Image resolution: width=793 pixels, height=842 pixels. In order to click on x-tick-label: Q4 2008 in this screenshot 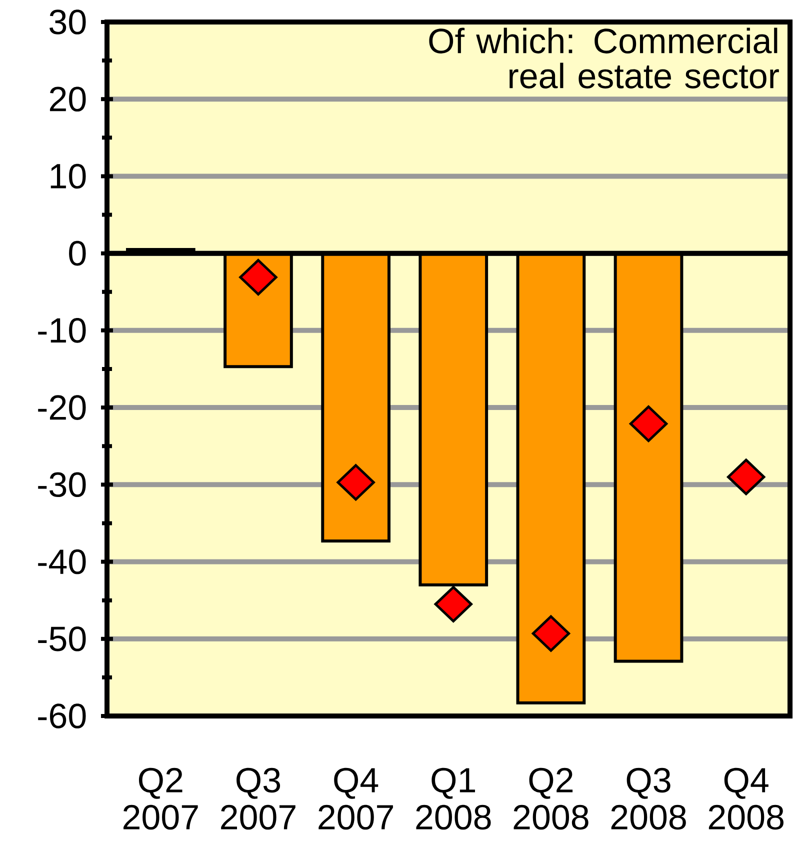, I will do `click(746, 799)`.